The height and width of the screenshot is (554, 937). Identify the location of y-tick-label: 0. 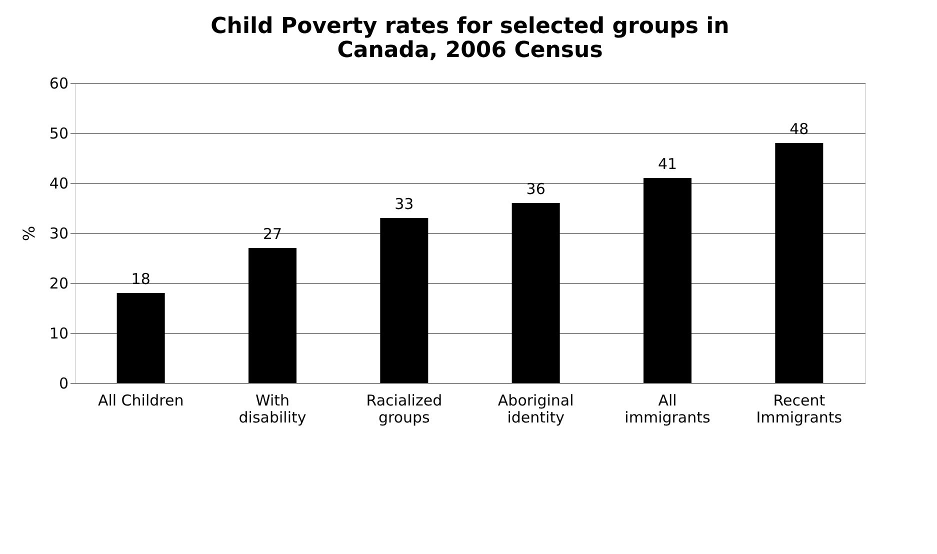
(63, 383).